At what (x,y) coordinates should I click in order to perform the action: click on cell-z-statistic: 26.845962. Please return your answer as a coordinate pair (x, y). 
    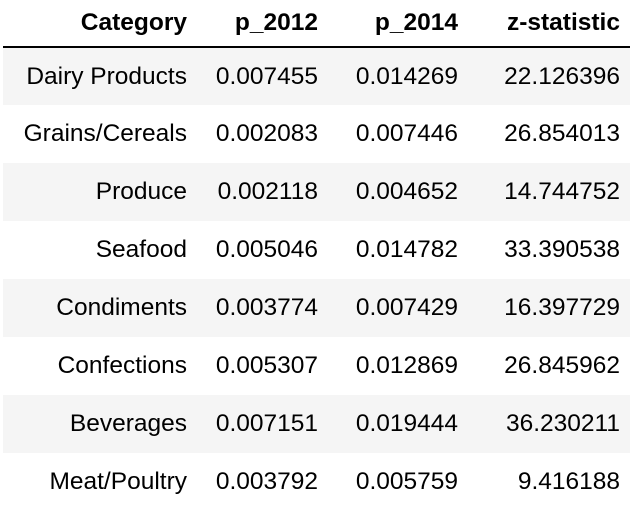
    Looking at the image, I should click on (549, 366).